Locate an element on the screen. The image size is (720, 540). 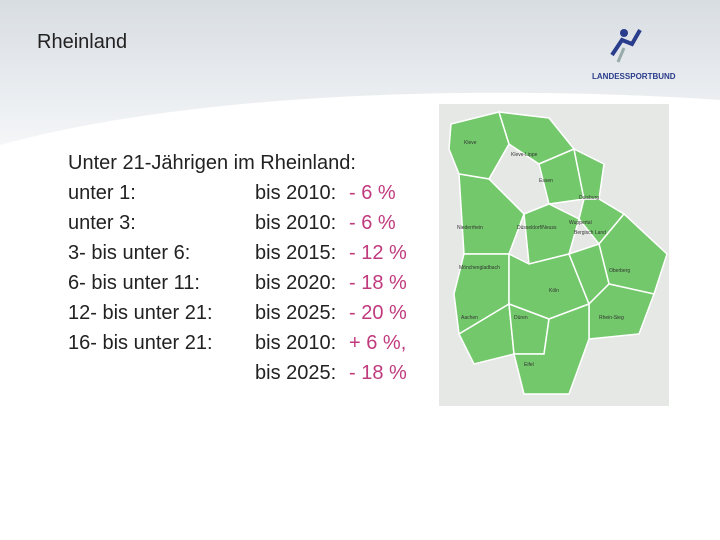
region-label: Mönchengladbach is located at coordinates (479, 268).